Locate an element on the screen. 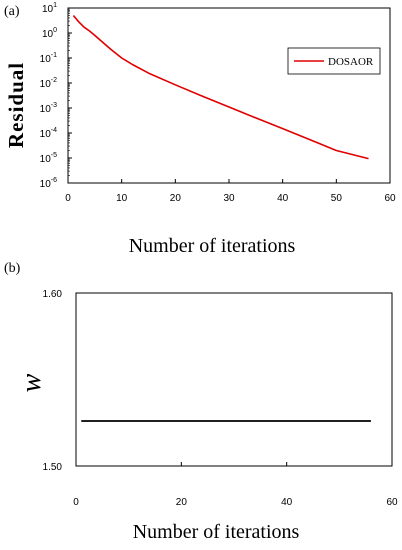 Image resolution: width=402 pixels, height=550 pixels. y-tick-label: 10¹ is located at coordinates (49, 8).